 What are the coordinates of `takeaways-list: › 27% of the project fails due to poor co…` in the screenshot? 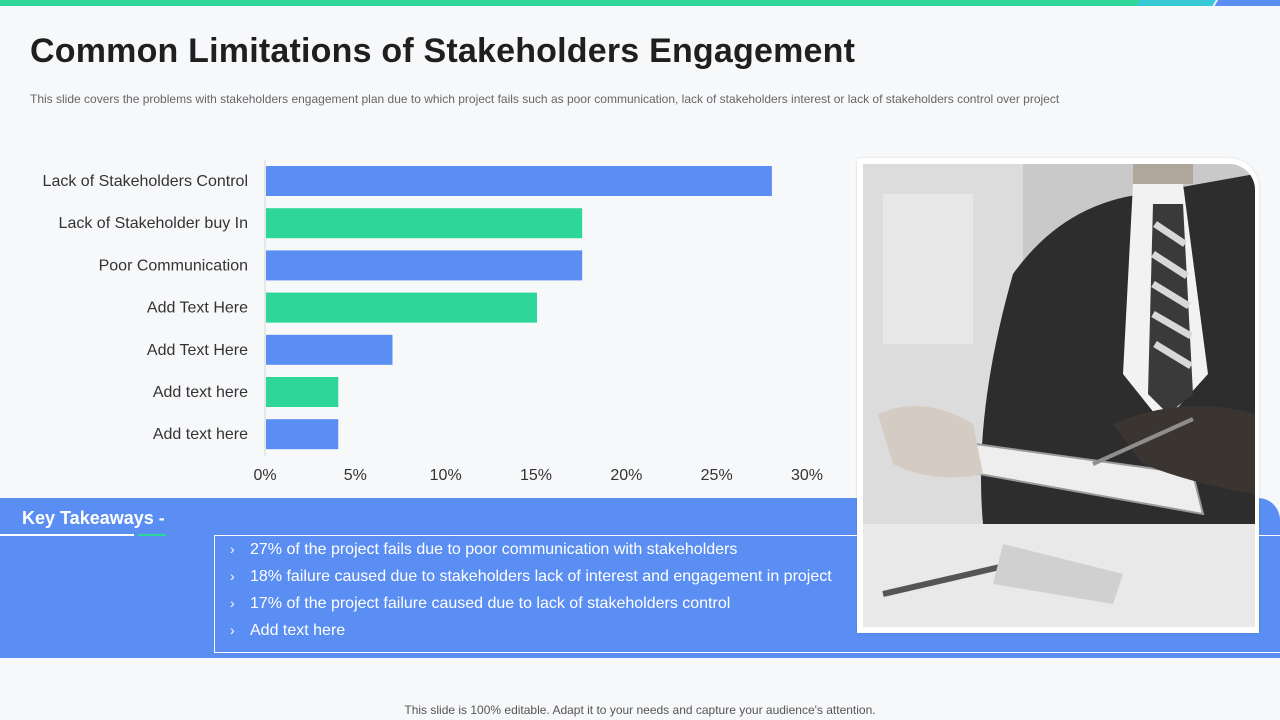 It's located at (531, 592).